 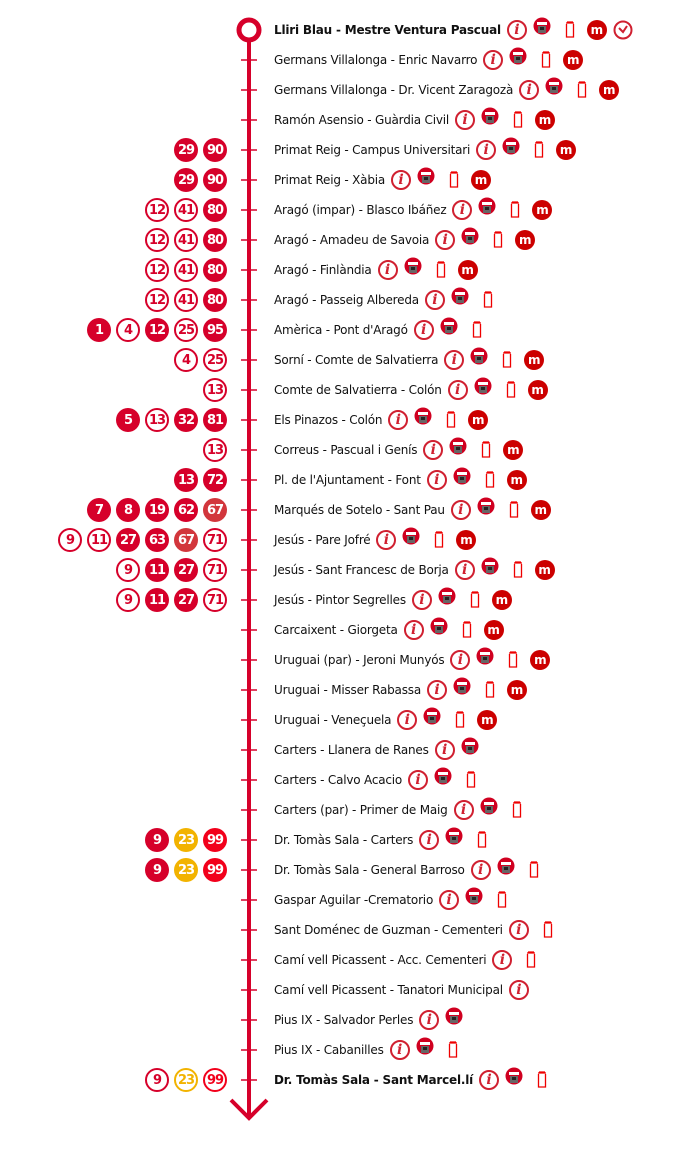 I want to click on stop-name: Pius IX - Cabanilles, so click(x=329, y=1050).